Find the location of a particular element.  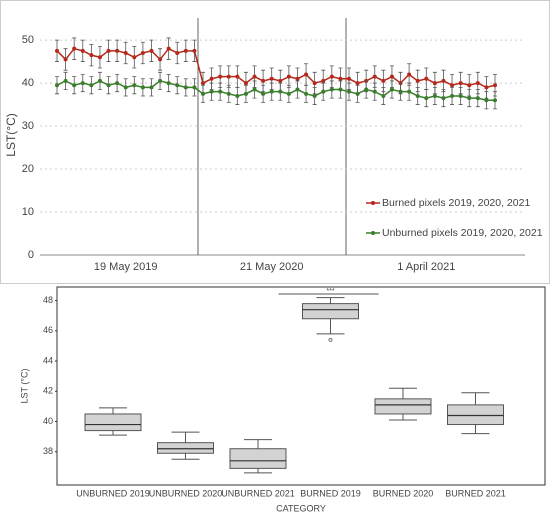

legend-label: Burned pixels 2019, 2020, 2021 is located at coordinates (456, 203).